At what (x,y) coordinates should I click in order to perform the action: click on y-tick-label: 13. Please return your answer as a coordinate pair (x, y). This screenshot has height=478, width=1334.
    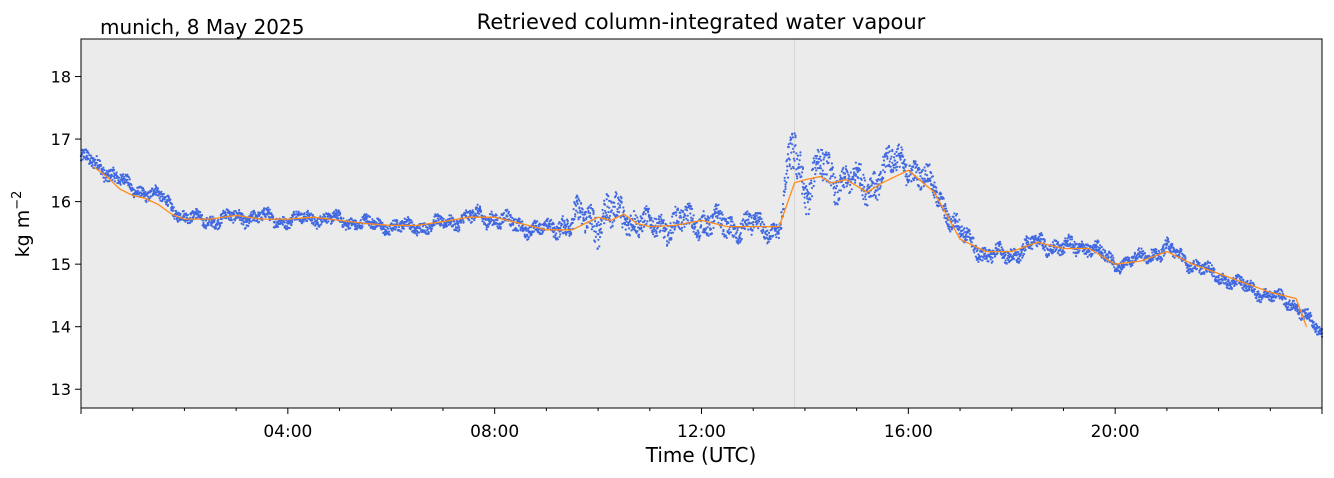
    Looking at the image, I should click on (61, 389).